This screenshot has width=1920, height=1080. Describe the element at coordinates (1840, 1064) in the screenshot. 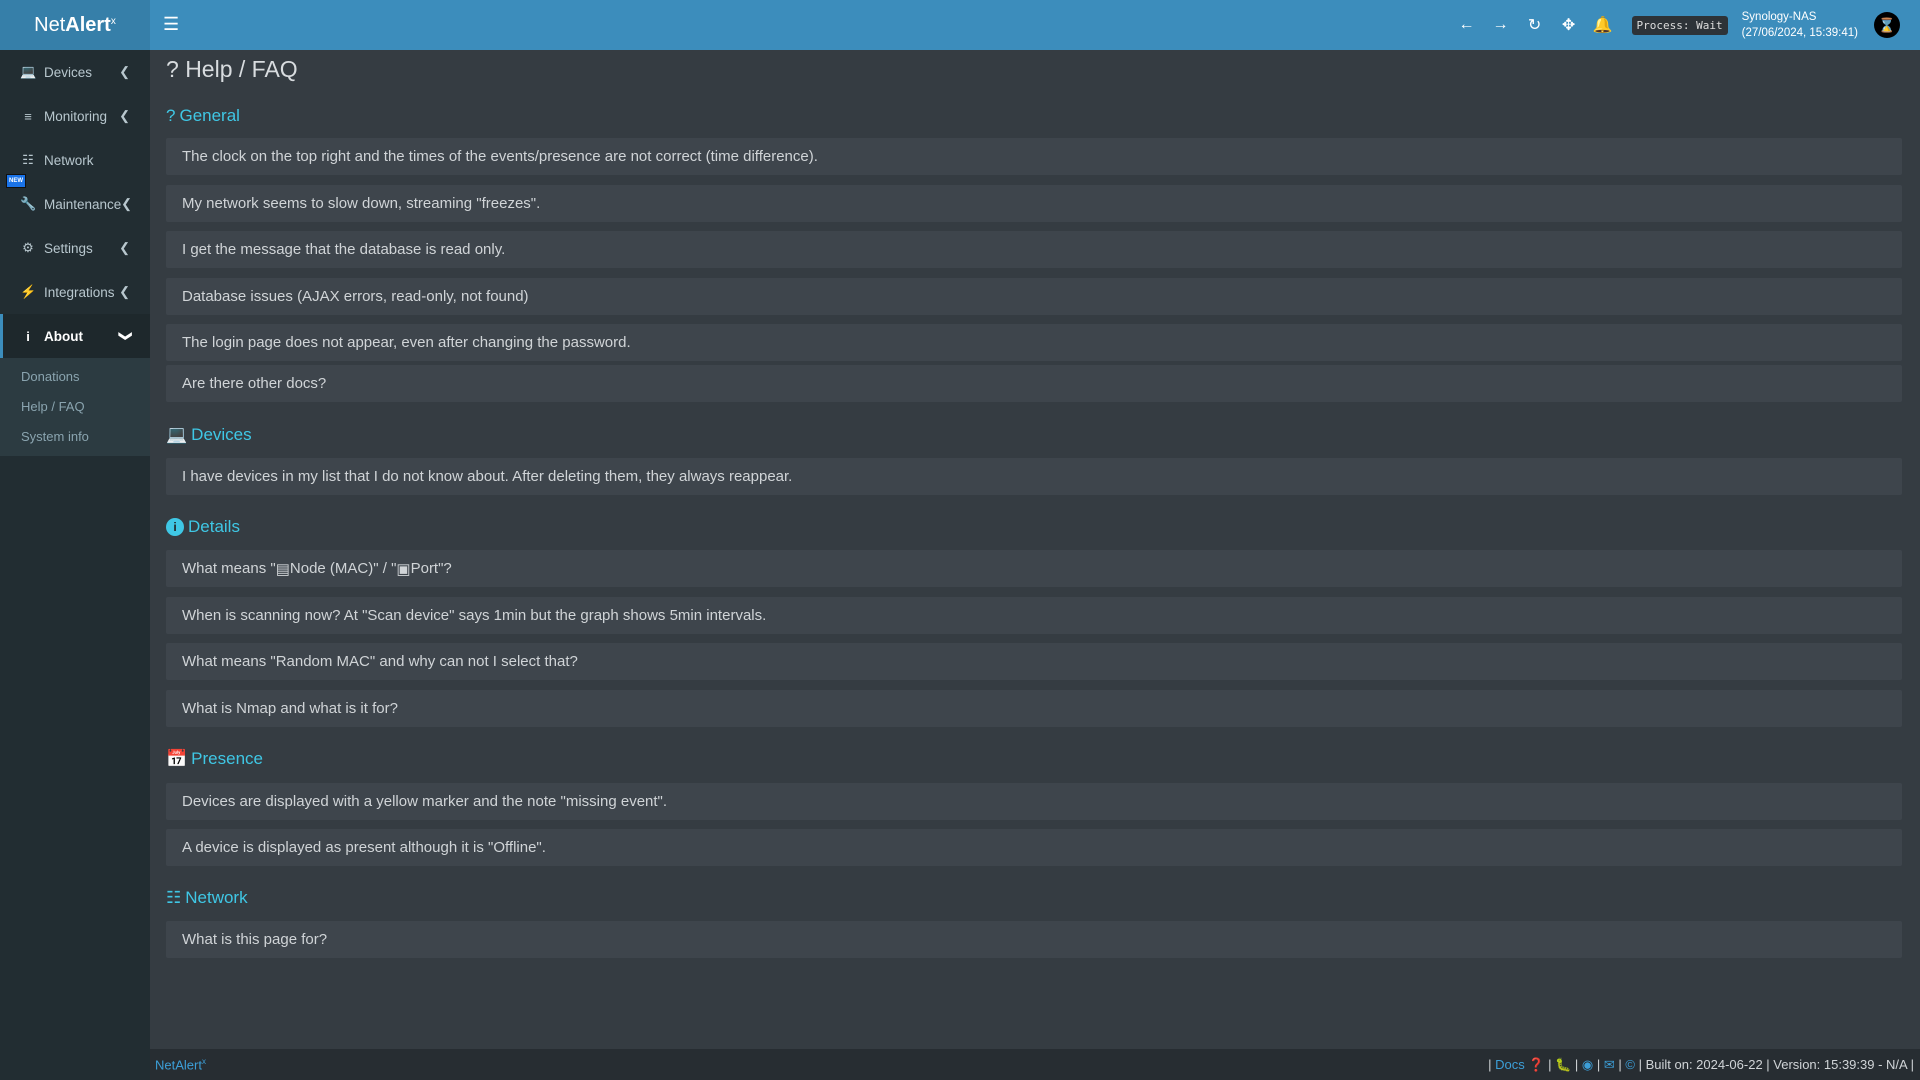

I see `version: Version: 15:39:39 - N/A` at that location.